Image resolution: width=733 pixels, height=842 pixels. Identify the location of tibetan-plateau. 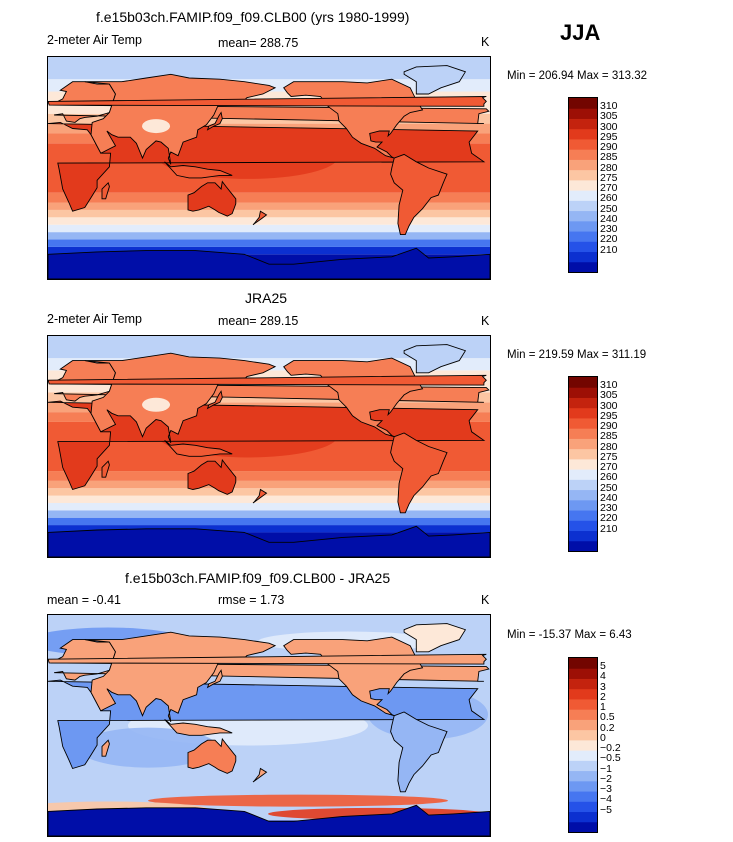
(156, 126).